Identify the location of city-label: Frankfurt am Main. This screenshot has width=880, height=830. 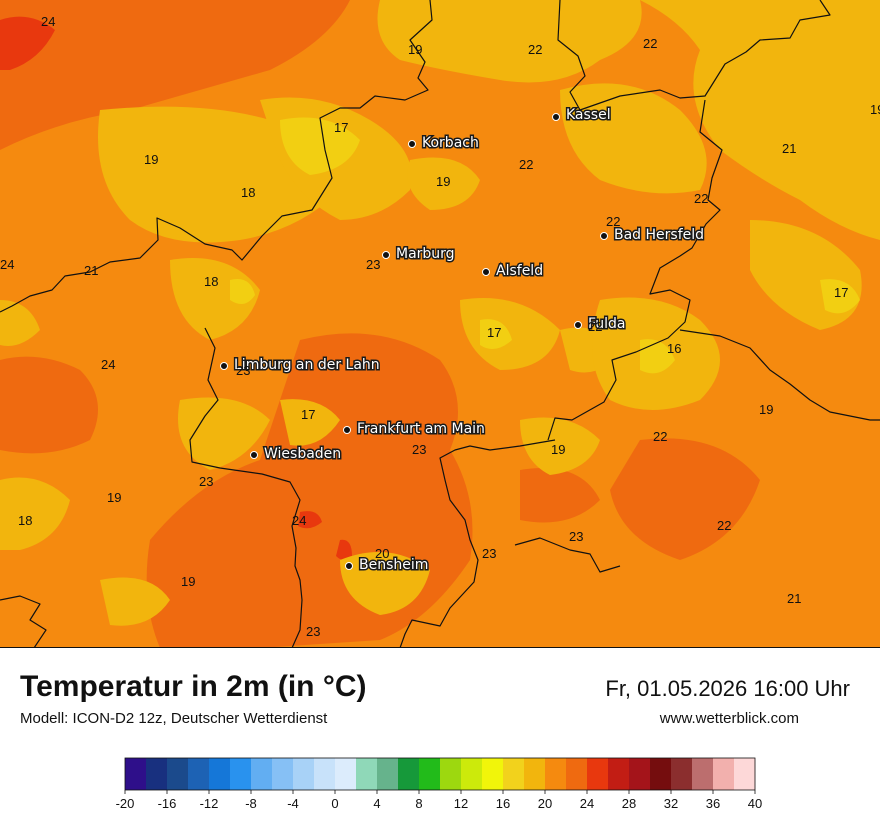
(421, 429).